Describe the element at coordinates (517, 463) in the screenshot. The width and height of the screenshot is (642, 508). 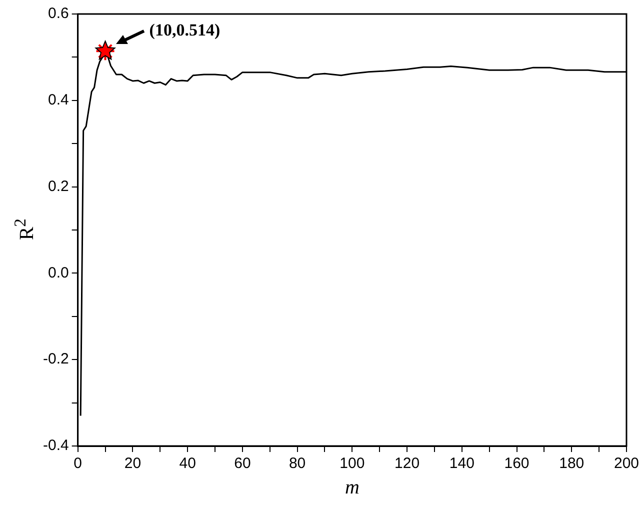
I see `x-tick-label: 160` at that location.